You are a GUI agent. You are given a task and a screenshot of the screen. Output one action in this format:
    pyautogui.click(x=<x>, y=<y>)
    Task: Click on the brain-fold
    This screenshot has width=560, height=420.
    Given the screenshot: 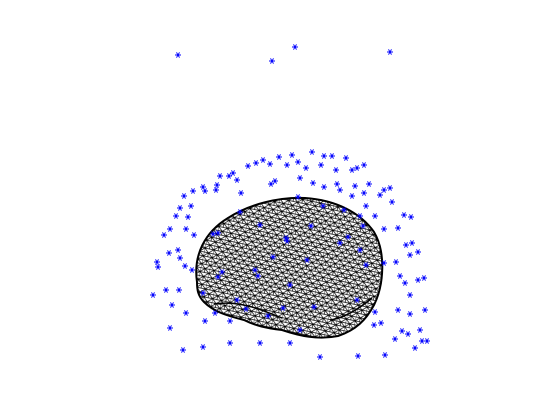 What is the action you would take?
    pyautogui.click(x=293, y=309)
    